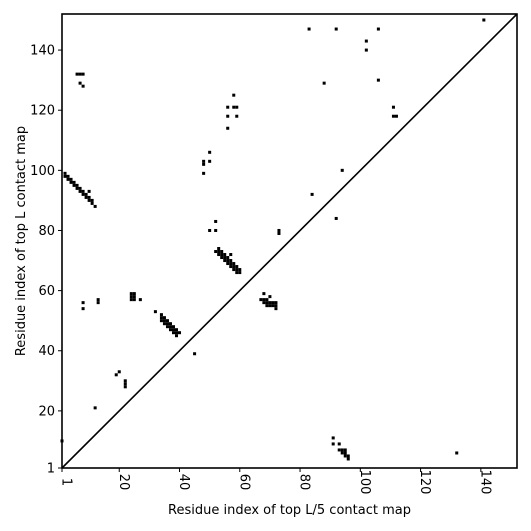 Image resolution: width=531 pixels, height=531 pixels. What do you see at coordinates (46, 291) in the screenshot?
I see `y-tick-label: 60` at bounding box center [46, 291].